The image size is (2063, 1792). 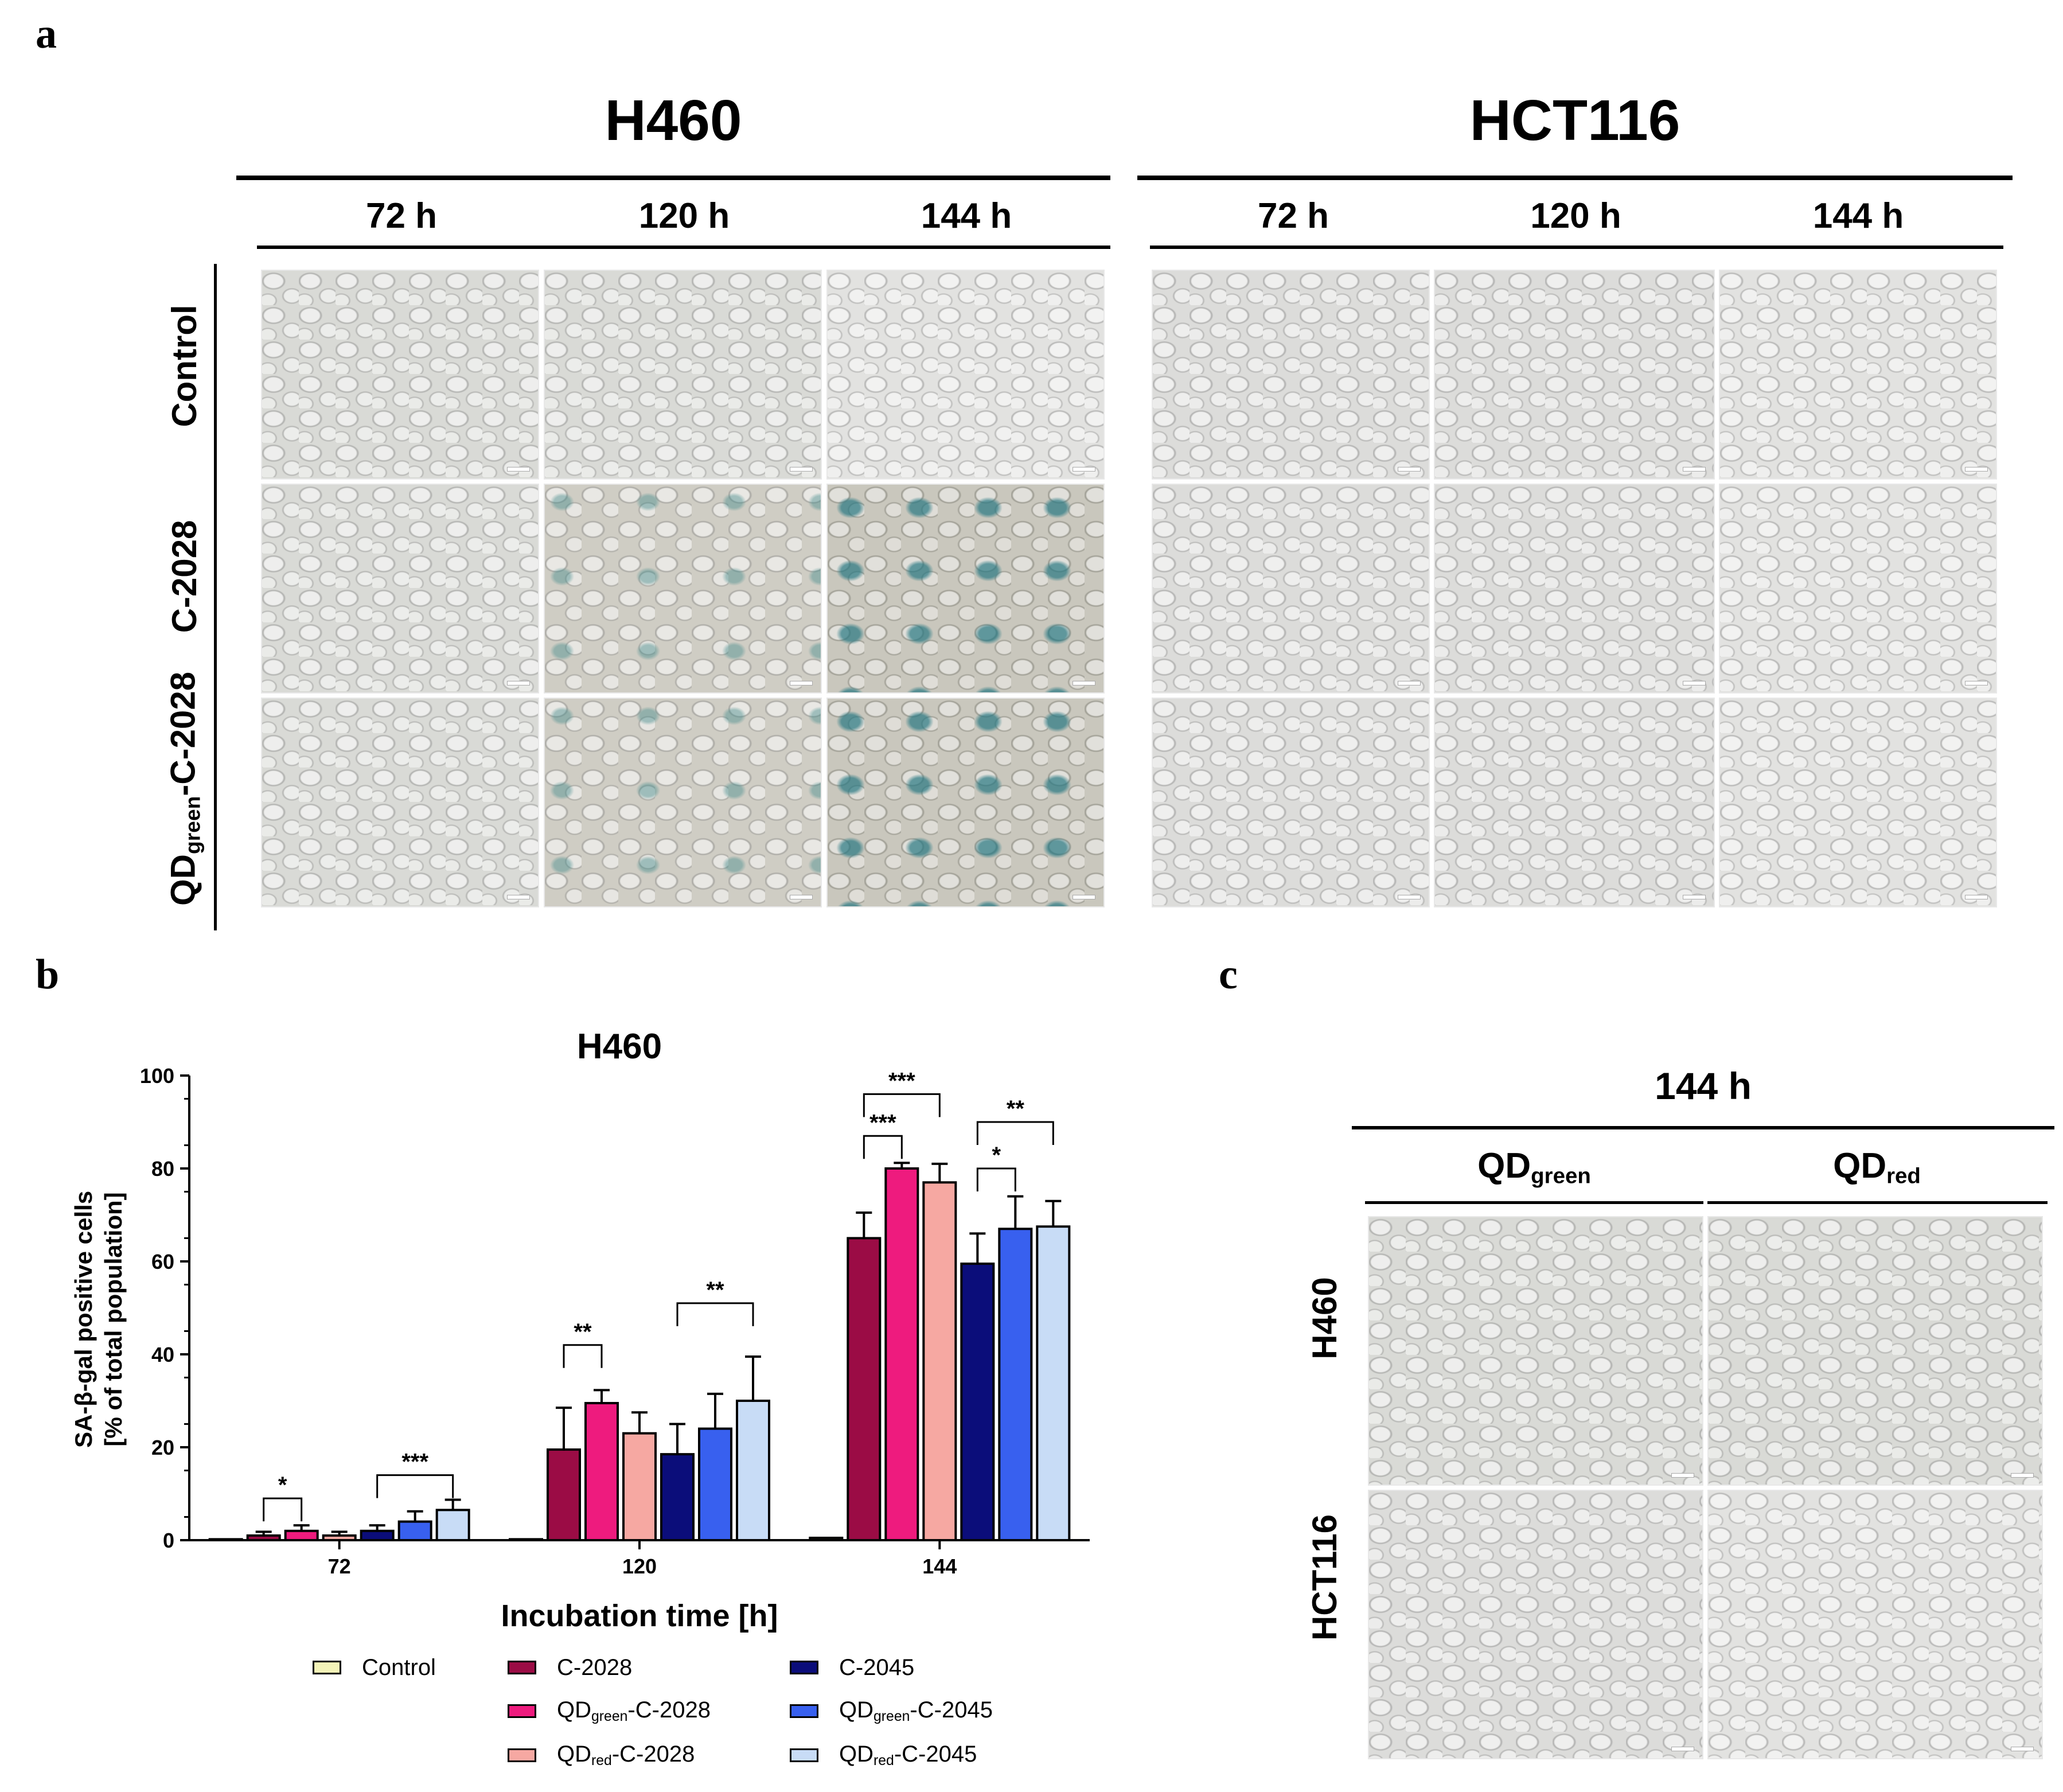 I want to click on y-tick-label: 20, so click(x=162, y=1447).